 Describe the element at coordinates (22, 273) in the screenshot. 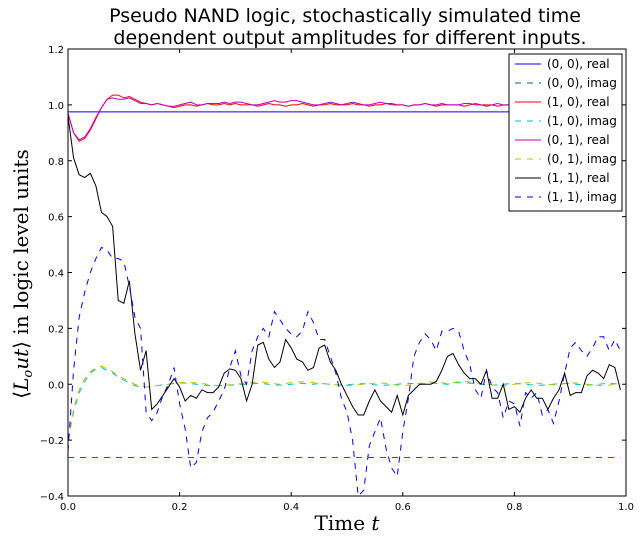

I see `y-axis-label: ⟨Lout⟩ in logic level units` at that location.